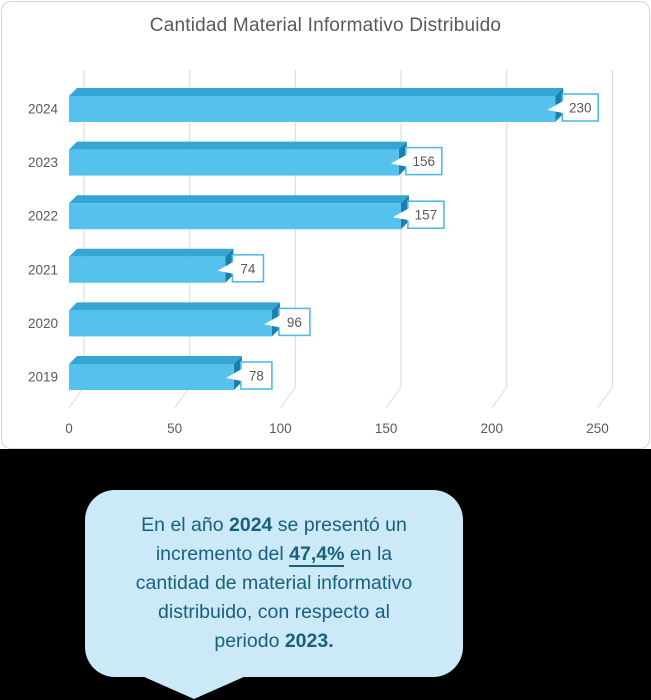 The image size is (651, 700). Describe the element at coordinates (386, 428) in the screenshot. I see `x-axis-tick-label: 150` at that location.